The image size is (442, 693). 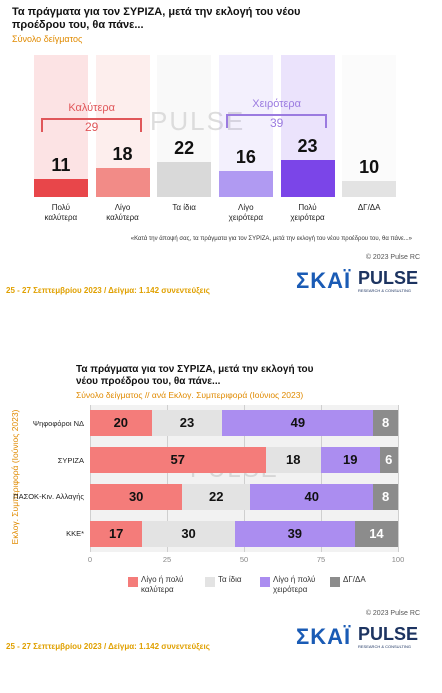 I want to click on value-label: 14, so click(x=376, y=533).